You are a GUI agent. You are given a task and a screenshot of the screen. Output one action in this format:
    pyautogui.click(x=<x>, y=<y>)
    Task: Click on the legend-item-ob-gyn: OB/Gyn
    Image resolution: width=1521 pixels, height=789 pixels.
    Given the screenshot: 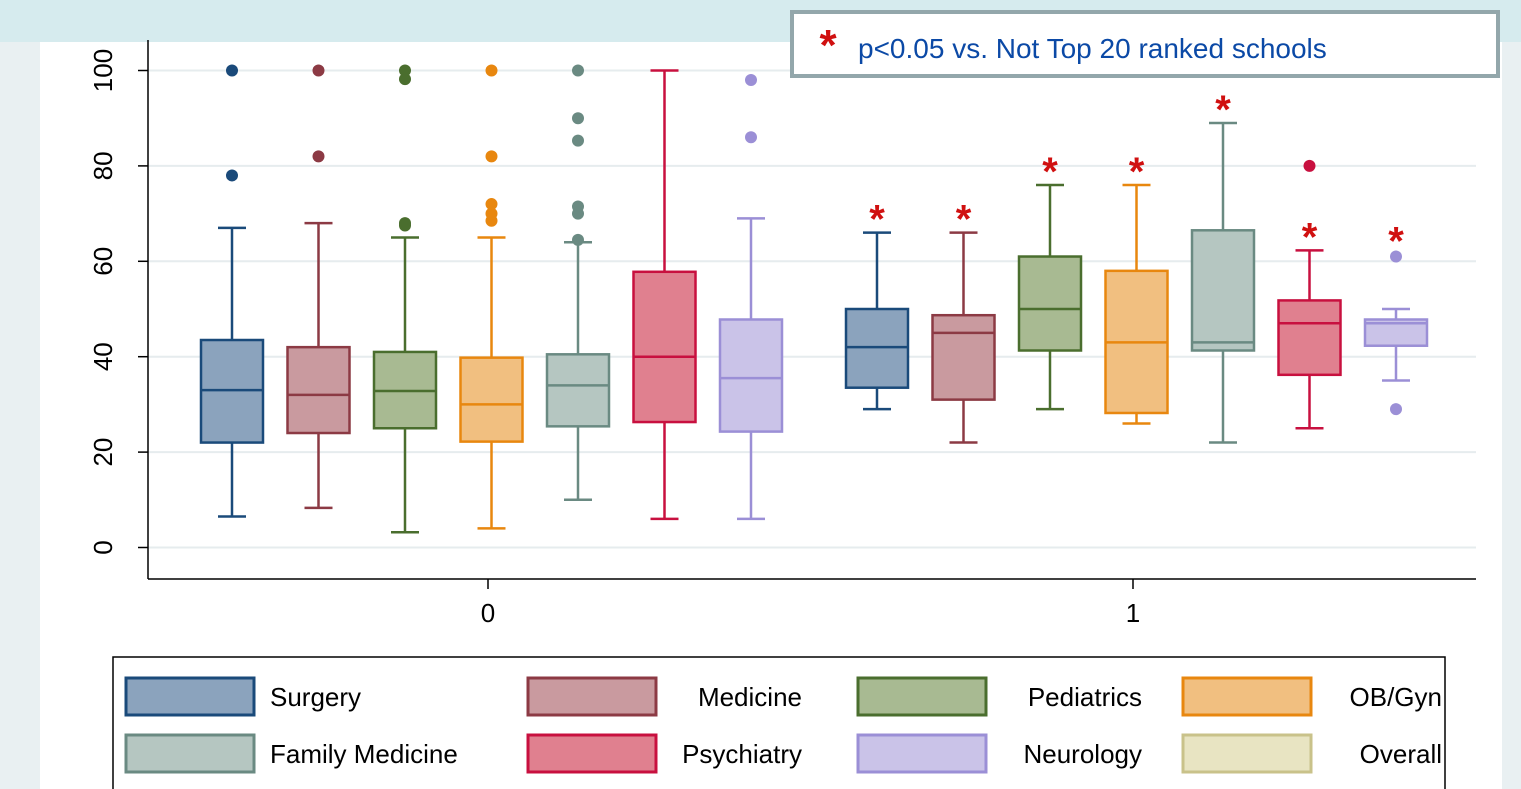 What is the action you would take?
    pyautogui.click(x=1311, y=696)
    